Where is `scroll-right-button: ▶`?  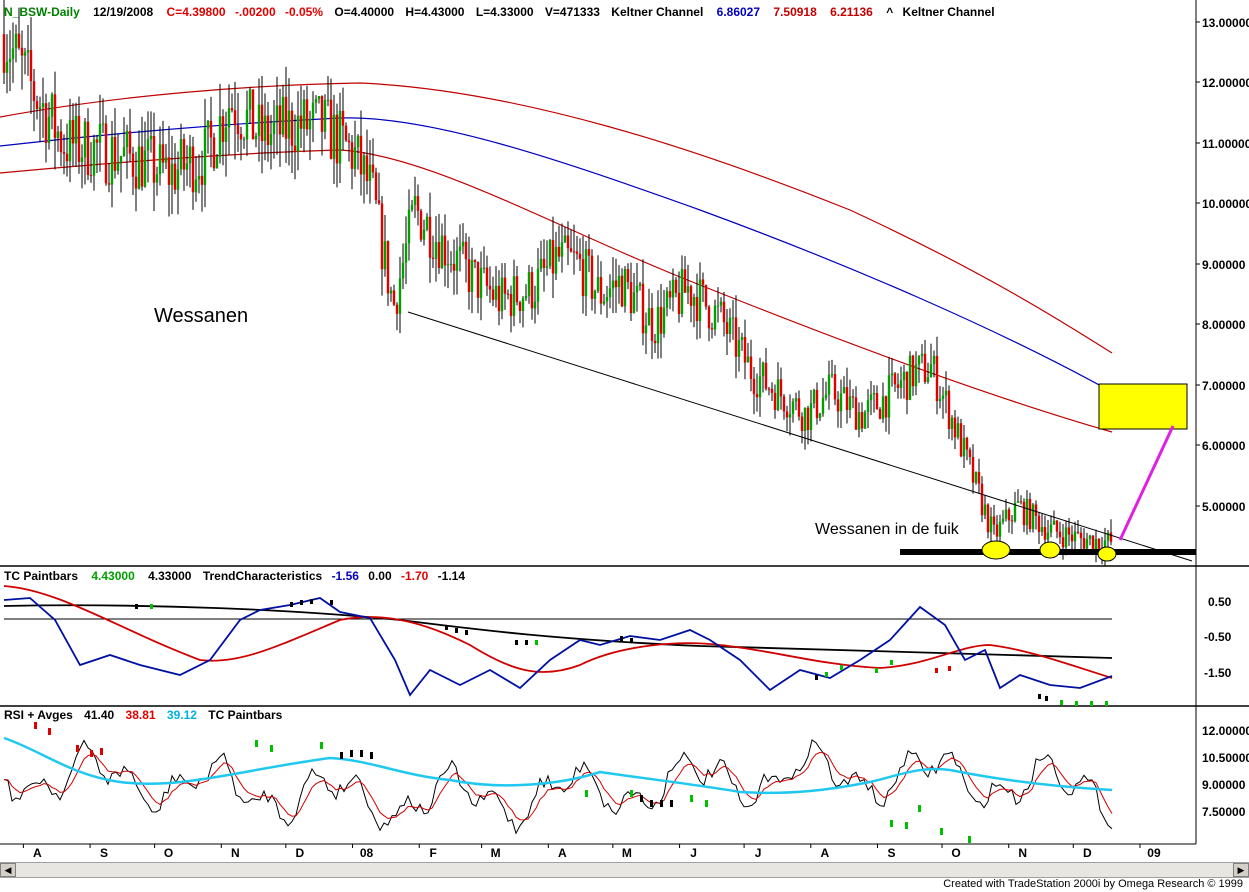
scroll-right-button: ▶ is located at coordinates (1241, 870).